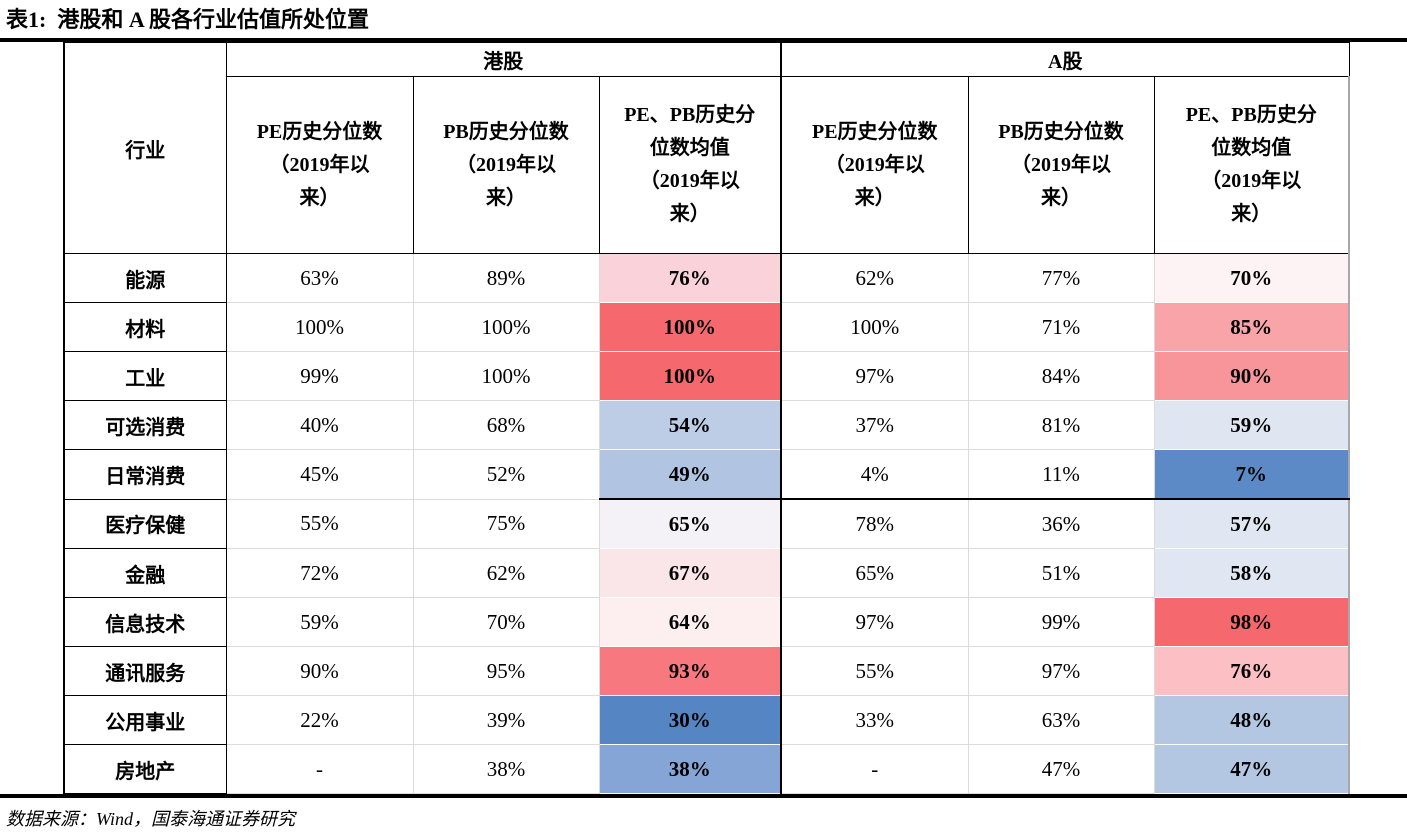 Image resolution: width=1407 pixels, height=838 pixels. Describe the element at coordinates (506, 720) in the screenshot. I see `hk-pb-cell: 39%` at that location.